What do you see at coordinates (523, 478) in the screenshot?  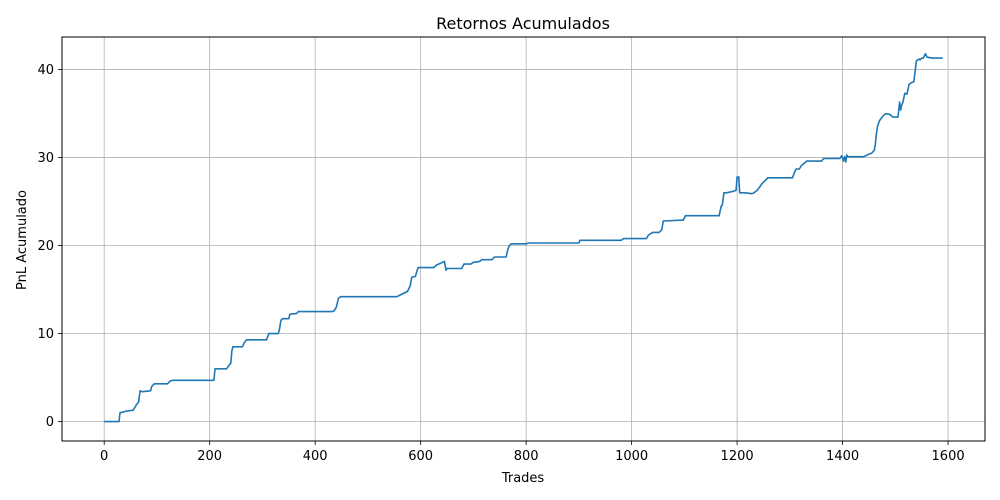 I see `x-axis-label: Trades` at bounding box center [523, 478].